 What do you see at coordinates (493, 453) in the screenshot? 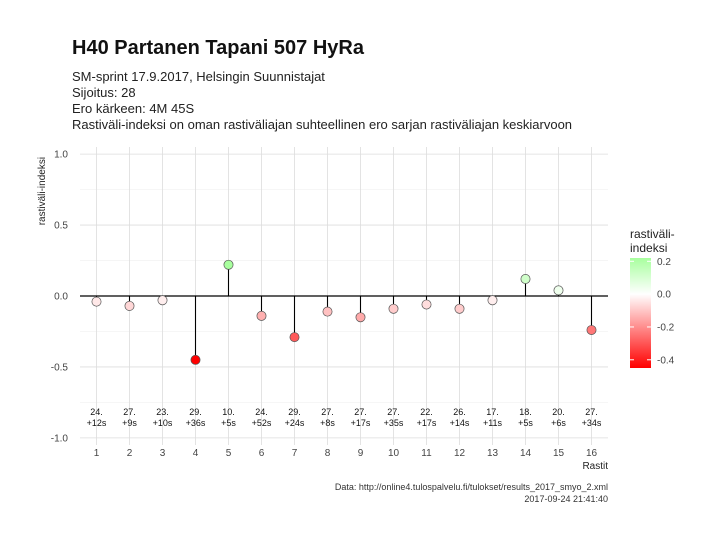
I see `x-tick-label: 13` at bounding box center [493, 453].